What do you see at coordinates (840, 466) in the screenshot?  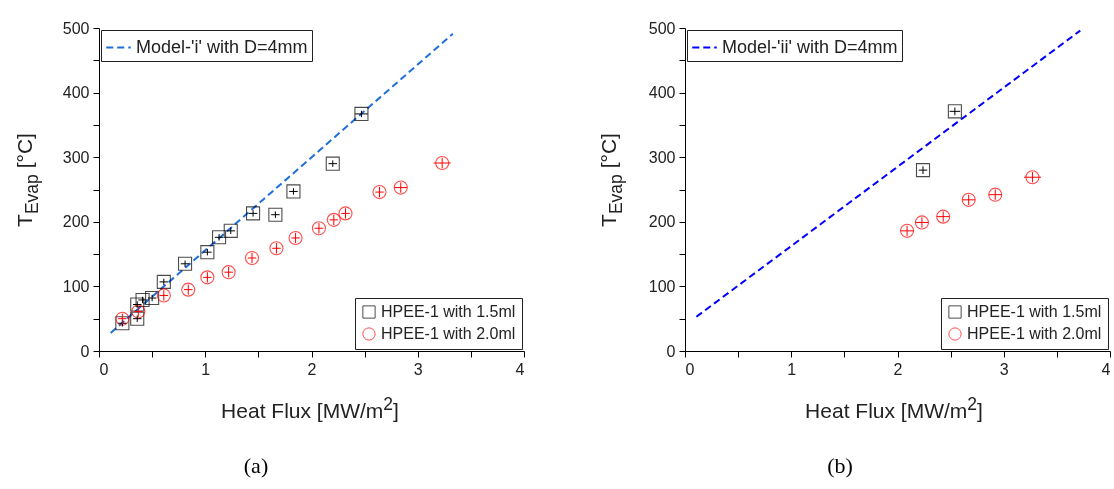 I see `text: (b)` at bounding box center [840, 466].